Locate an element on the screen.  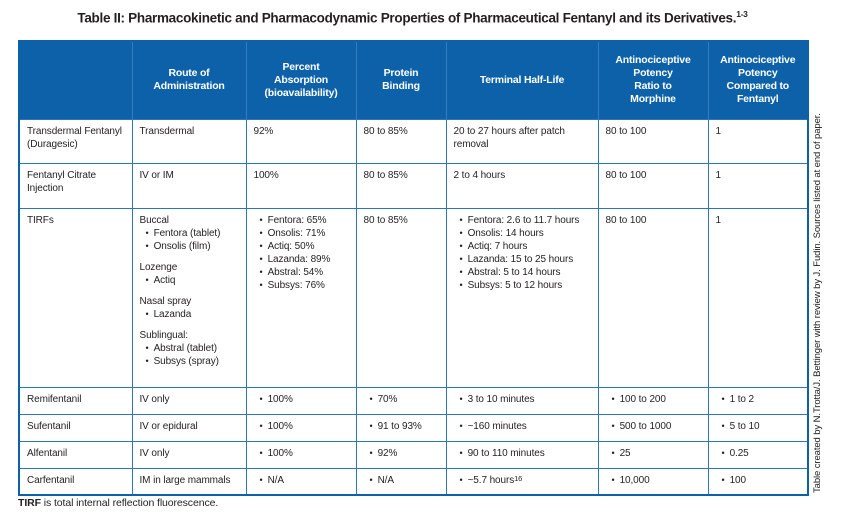
row-label-cell: Carfentanil is located at coordinates (75, 481).